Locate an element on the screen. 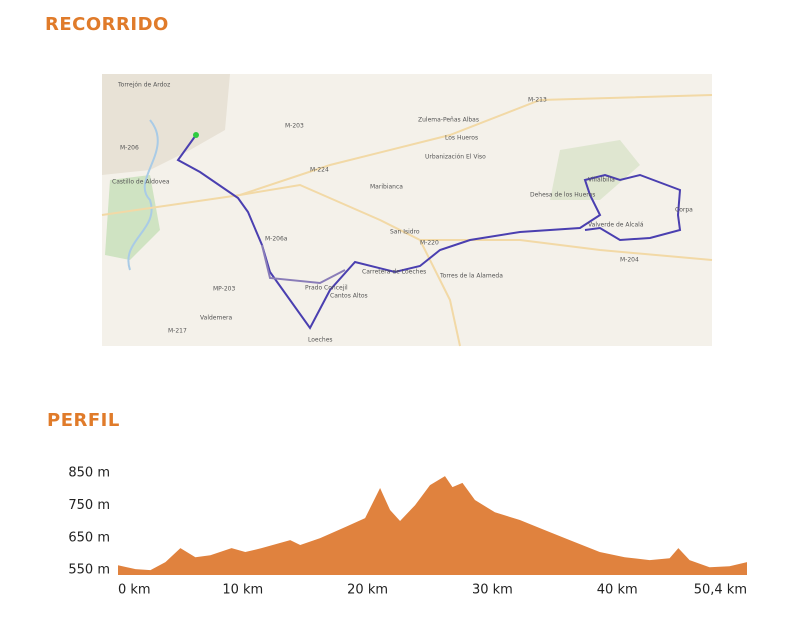 The height and width of the screenshot is (624, 807). urban-area is located at coordinates (166, 124).